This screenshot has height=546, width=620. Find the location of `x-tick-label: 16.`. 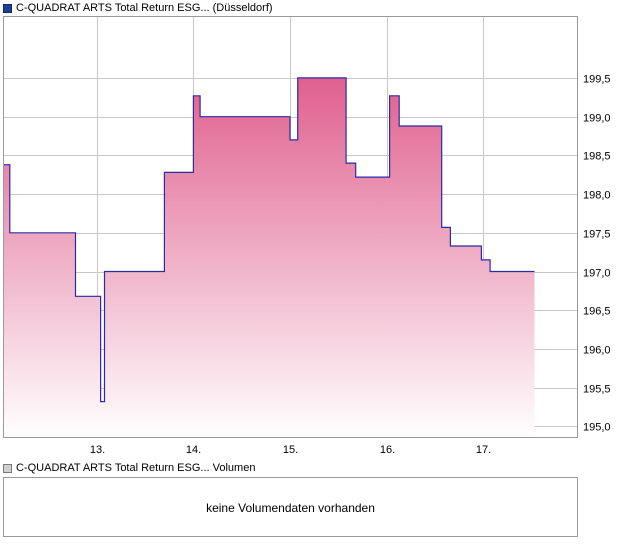

x-tick-label: 16. is located at coordinates (387, 450).